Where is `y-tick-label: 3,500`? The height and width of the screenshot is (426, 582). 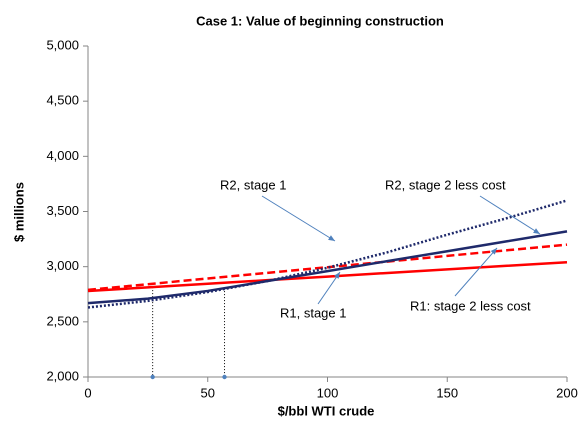 y-tick-label: 3,500 is located at coordinates (62, 210).